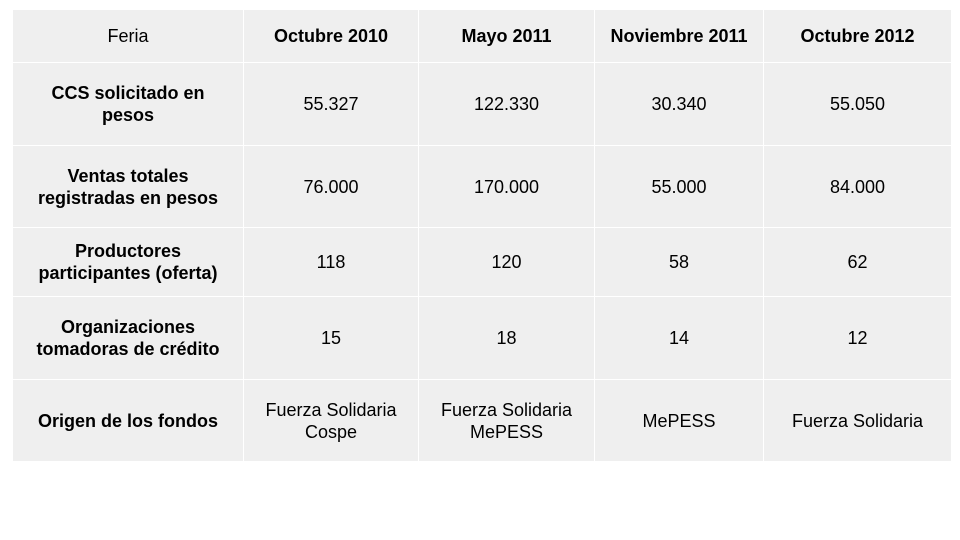  I want to click on header-column-octubre-2012: Octubre 2012, so click(857, 36).